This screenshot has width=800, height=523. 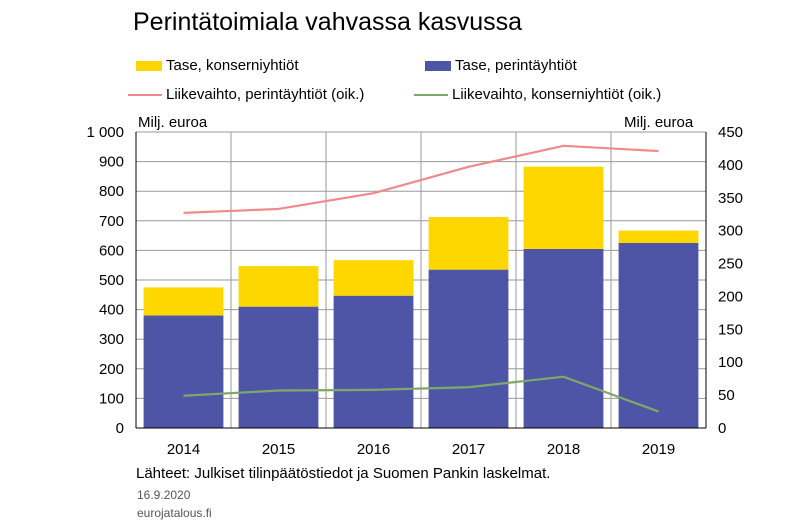 What do you see at coordinates (111, 221) in the screenshot?
I see `left-tick-label: 700` at bounding box center [111, 221].